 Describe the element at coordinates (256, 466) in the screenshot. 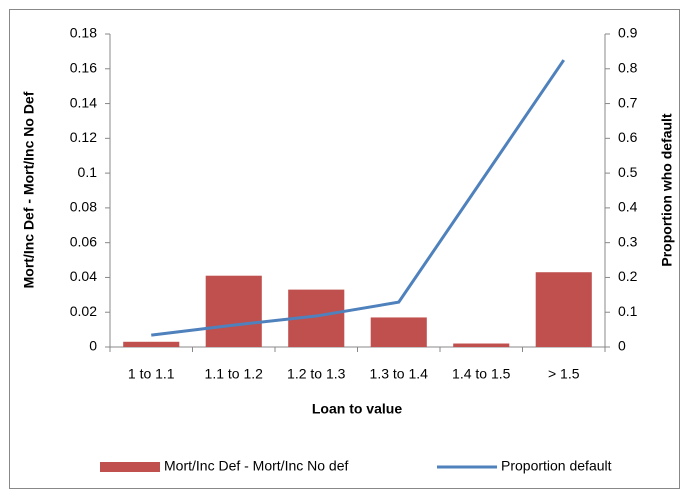

I see `legend-label: Mort/Inc Def - Mort/Inc No def` at that location.